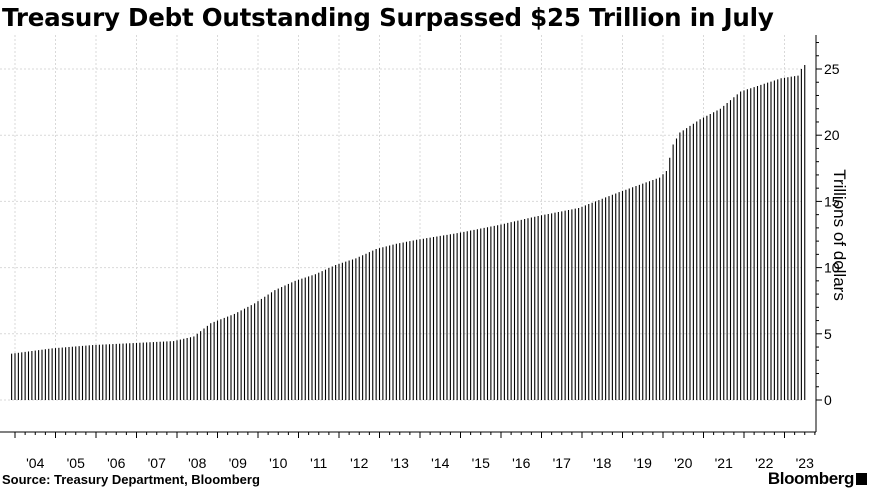  What do you see at coordinates (521, 463) in the screenshot?
I see `x-tick-label: '16` at bounding box center [521, 463].